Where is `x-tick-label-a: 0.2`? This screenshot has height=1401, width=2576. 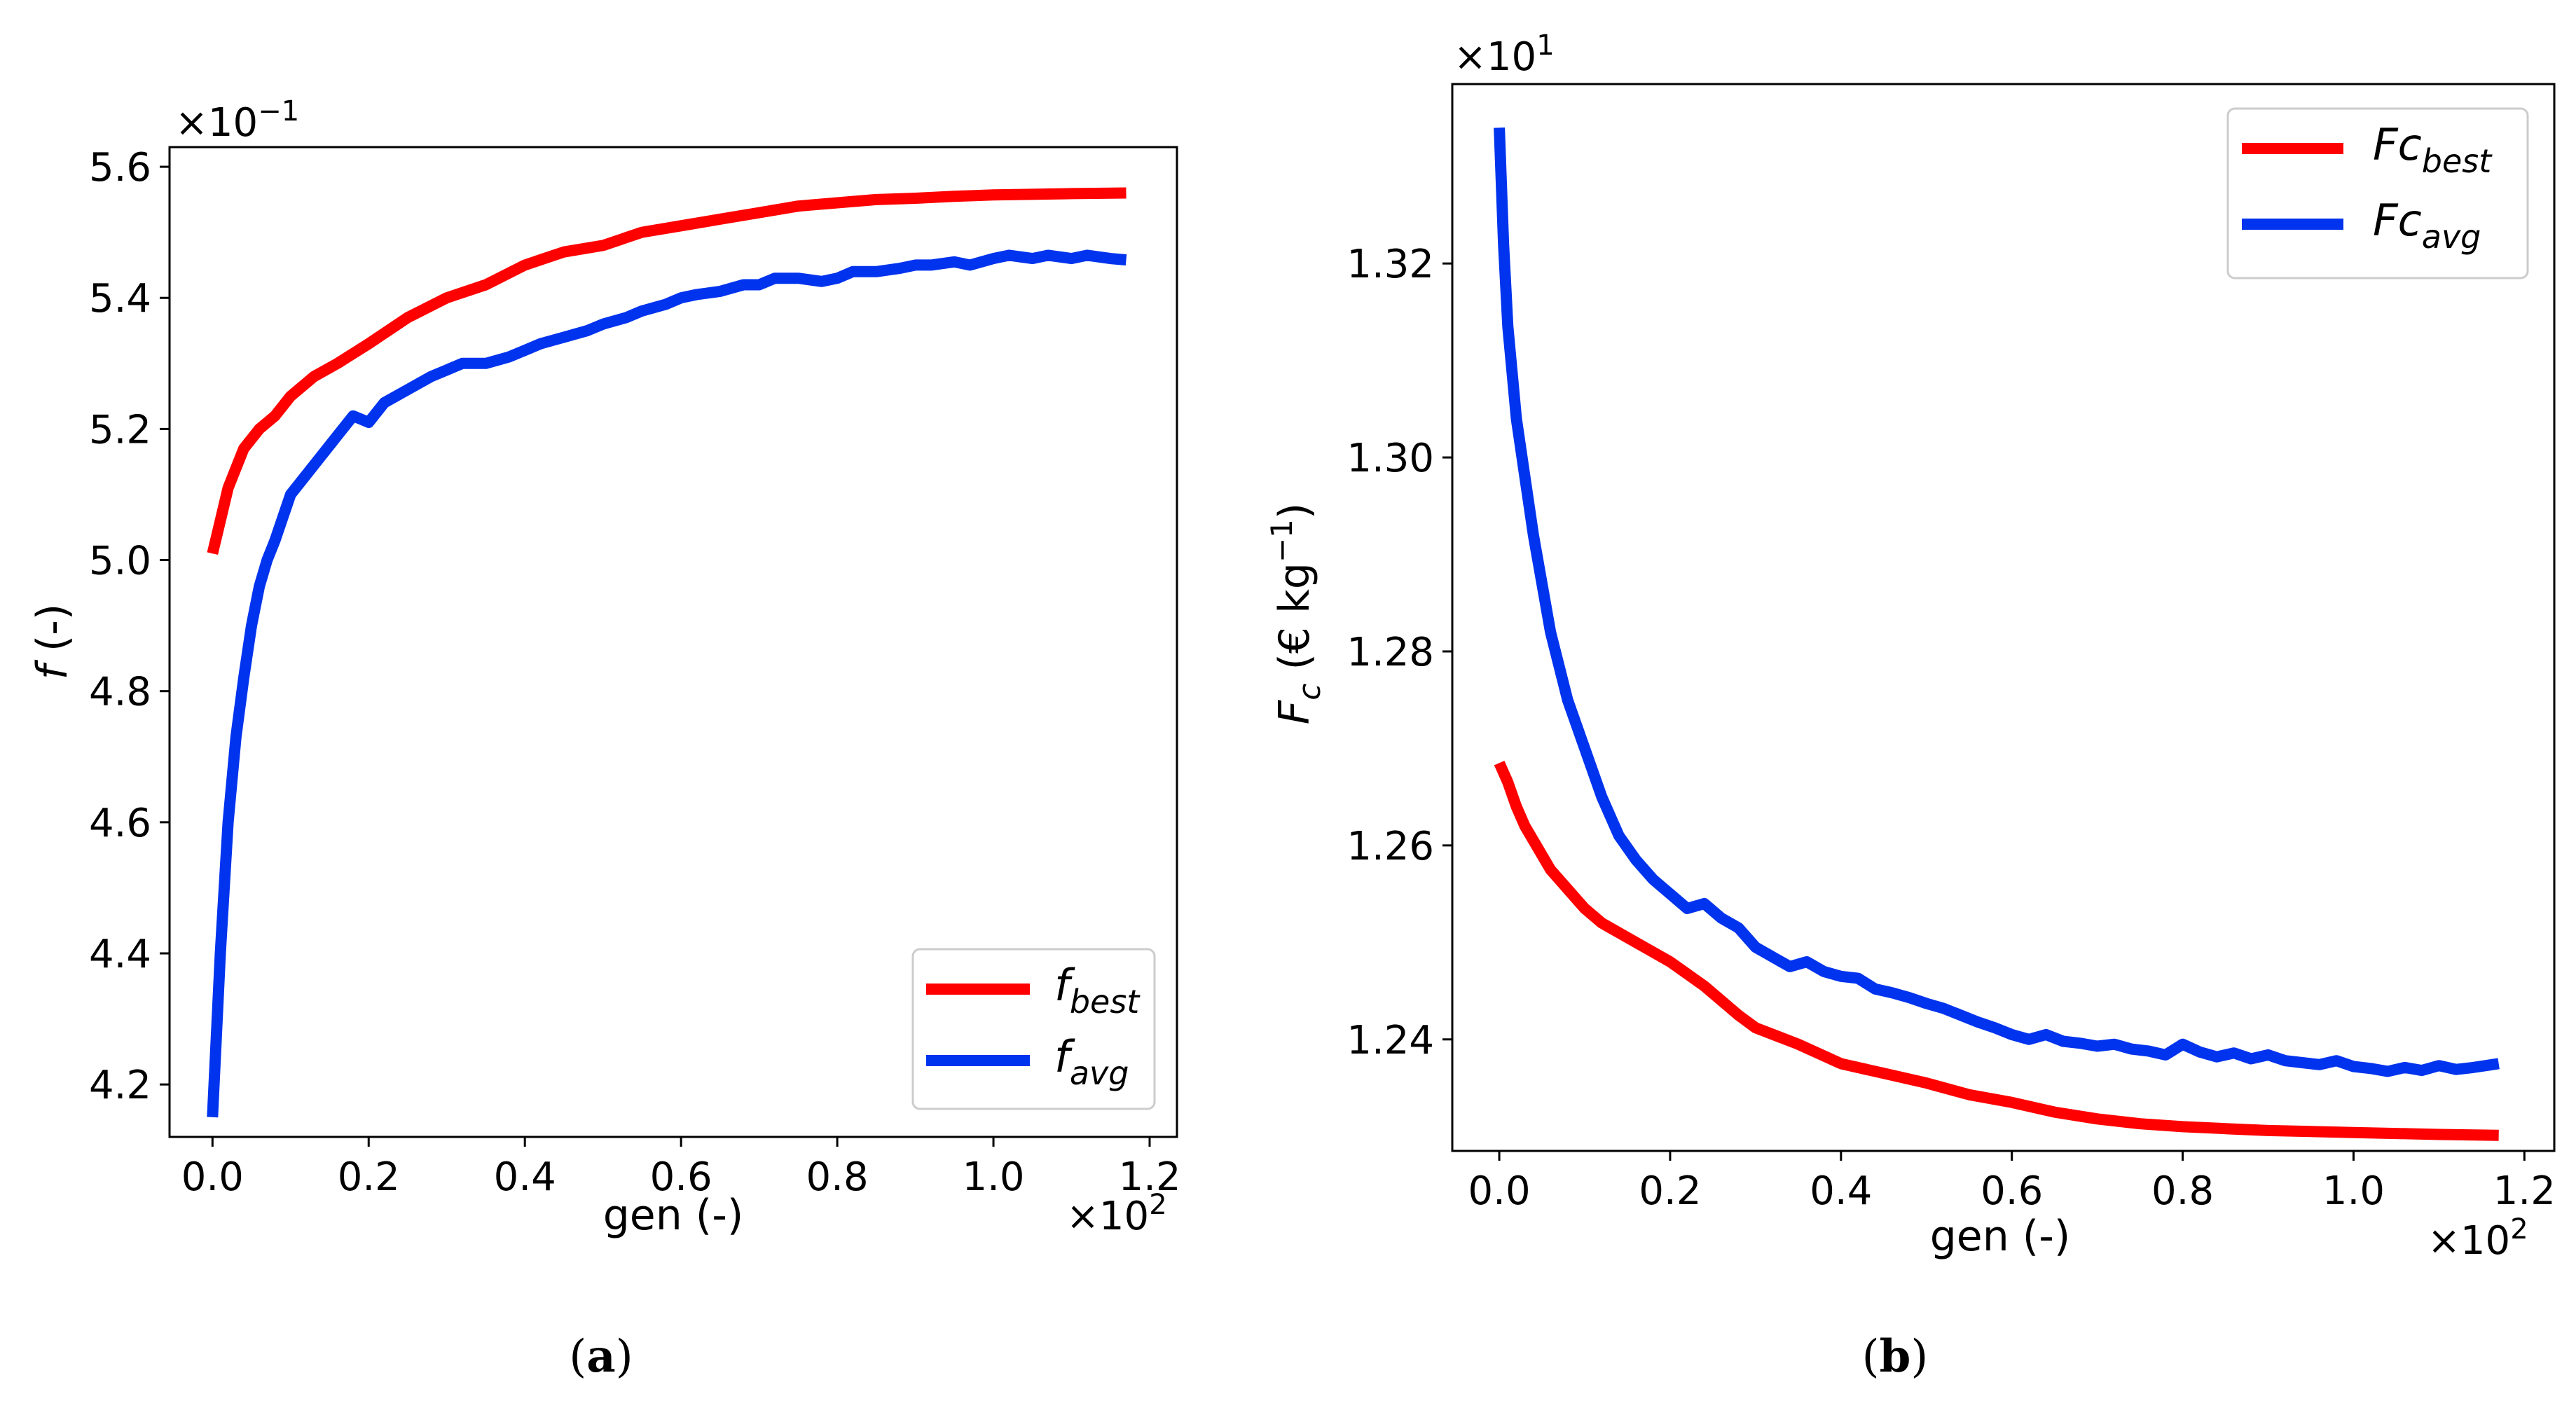
x-tick-label-a: 0.2 is located at coordinates (369, 1177).